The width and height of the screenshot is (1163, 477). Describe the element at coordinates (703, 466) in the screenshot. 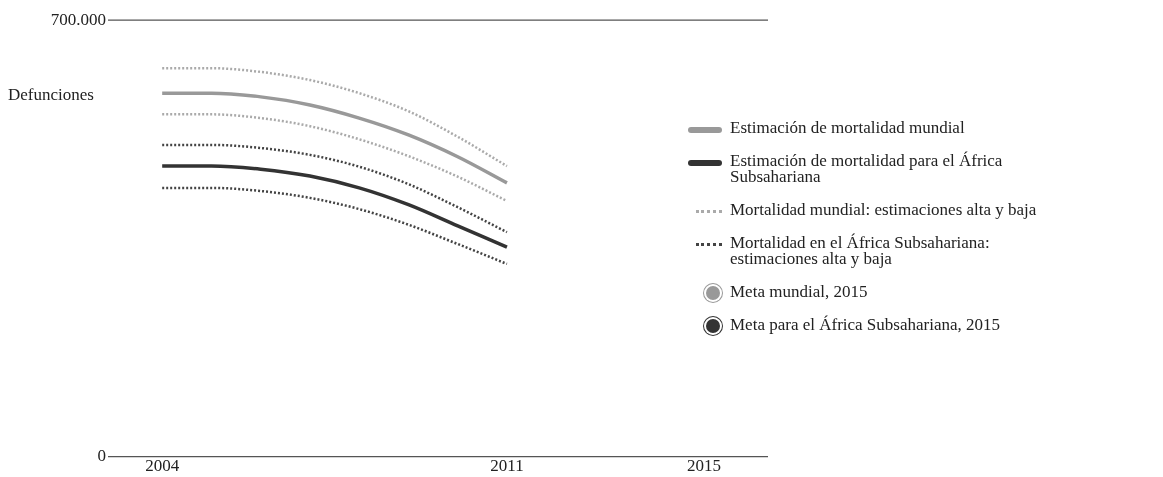

I see `x-tick-label: 2015` at that location.